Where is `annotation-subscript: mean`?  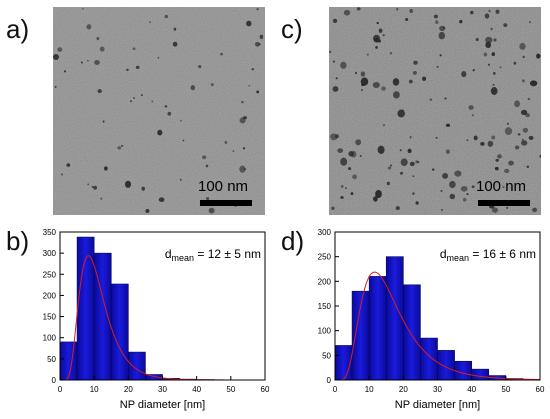
annotation-subscript: mean is located at coordinates (458, 258).